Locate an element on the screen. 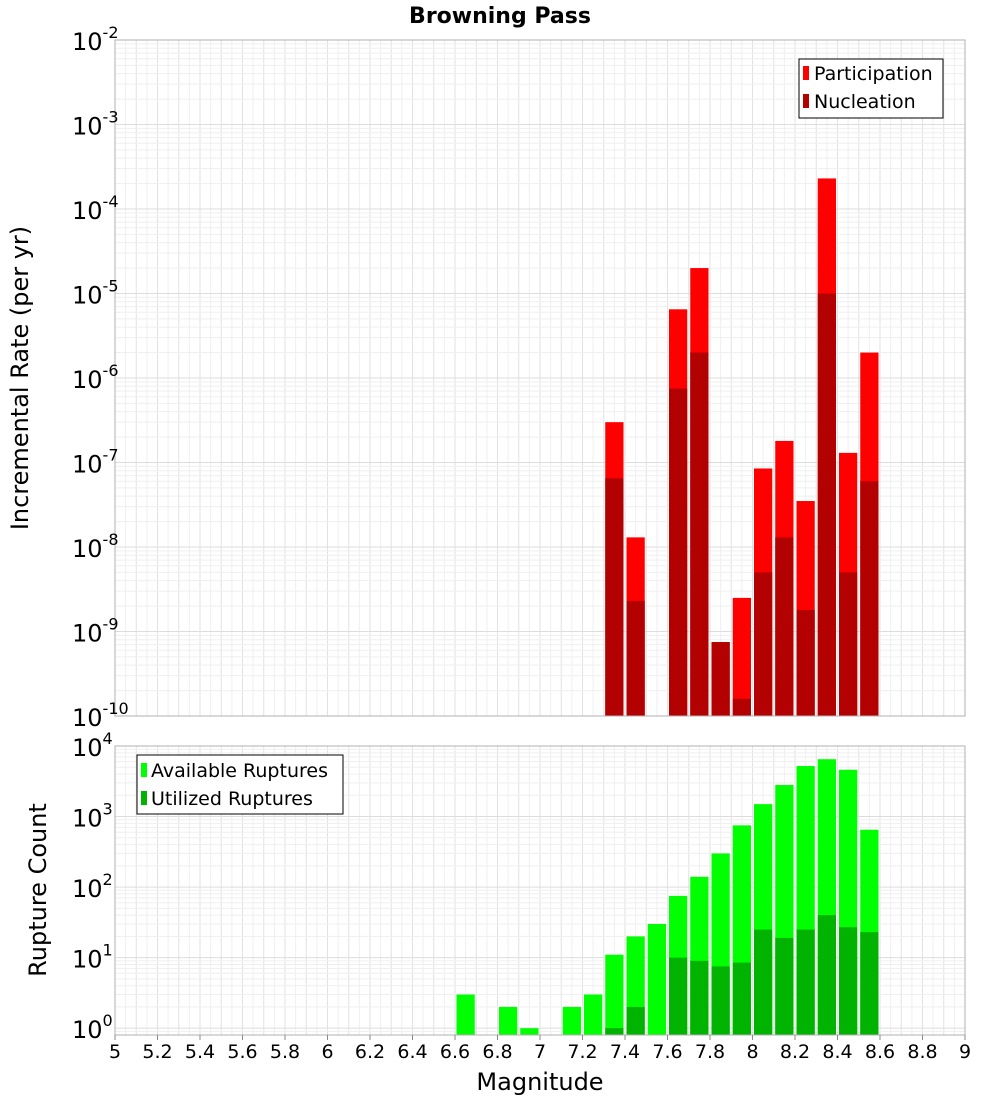  x-tick-label: 5.2 is located at coordinates (157, 1052).